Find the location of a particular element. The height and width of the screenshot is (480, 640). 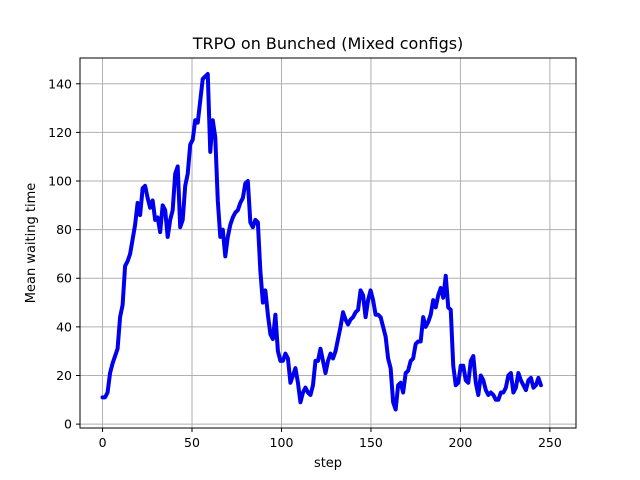

y-tick-label: 140 is located at coordinates (60, 83).